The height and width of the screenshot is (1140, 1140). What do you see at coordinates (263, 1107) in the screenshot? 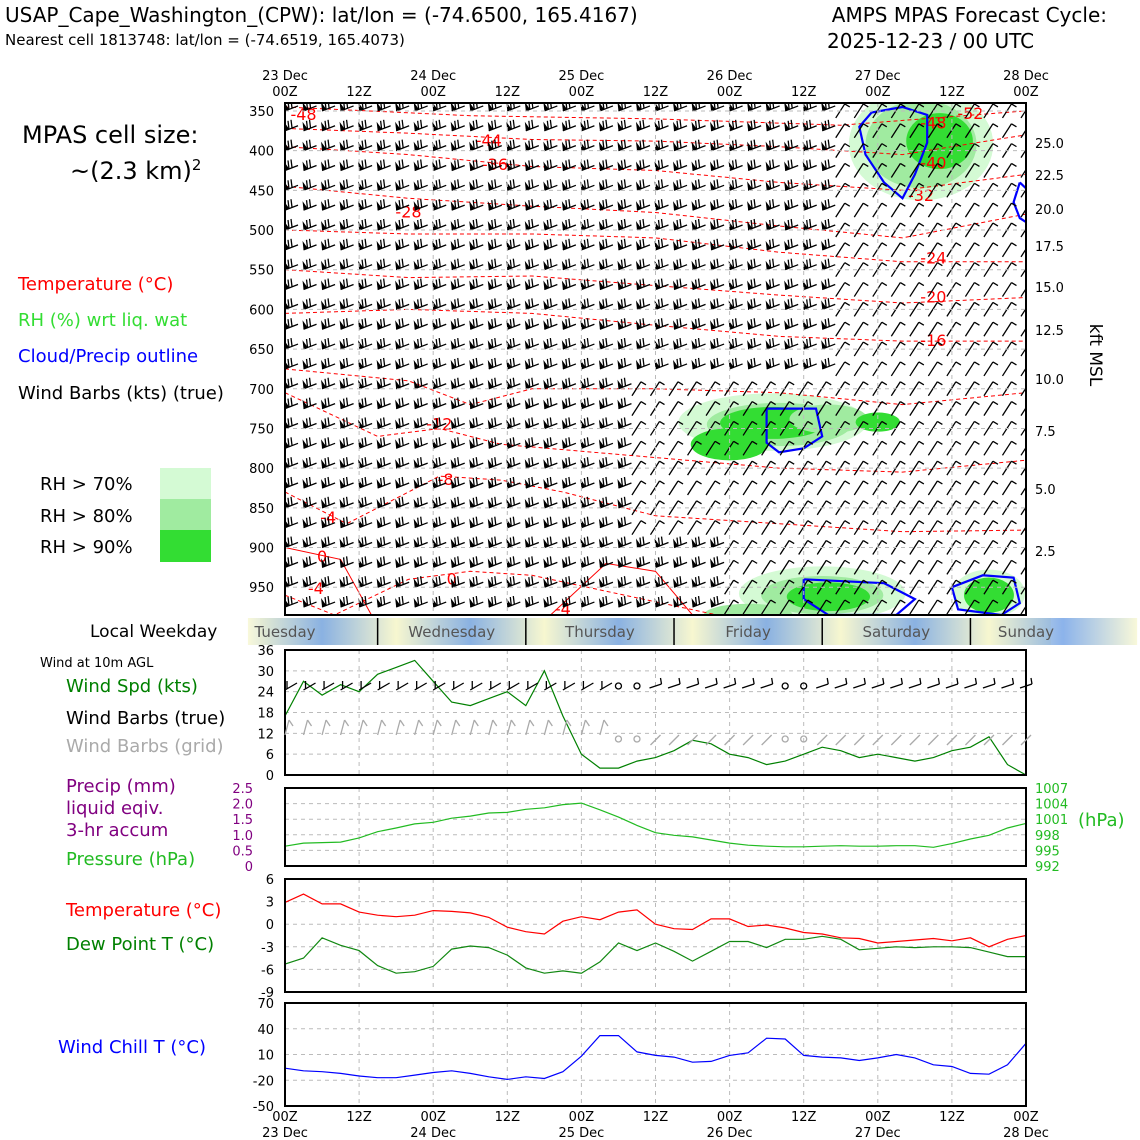
I see `windchill-tick: -50` at bounding box center [263, 1107].